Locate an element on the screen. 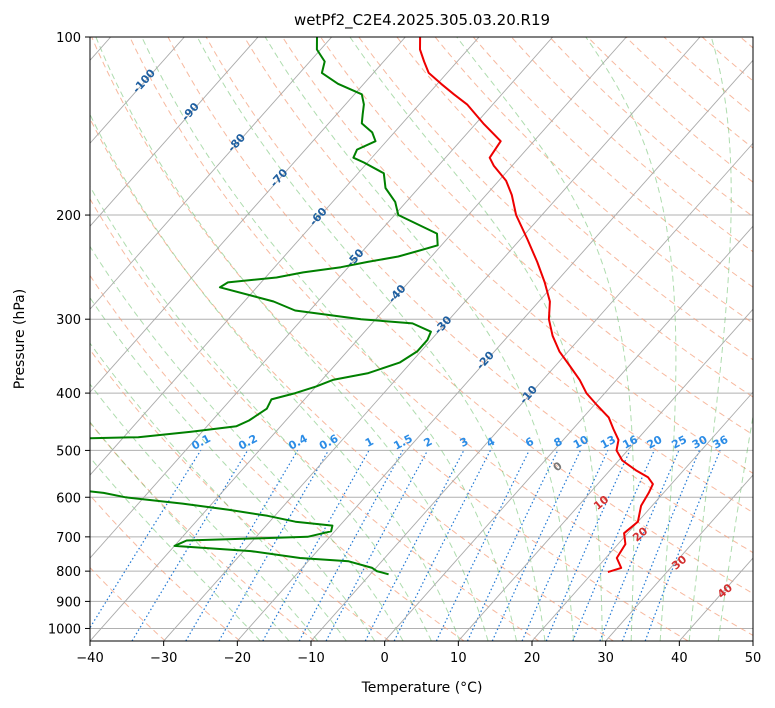  x-tick-label: 50 is located at coordinates (753, 658).